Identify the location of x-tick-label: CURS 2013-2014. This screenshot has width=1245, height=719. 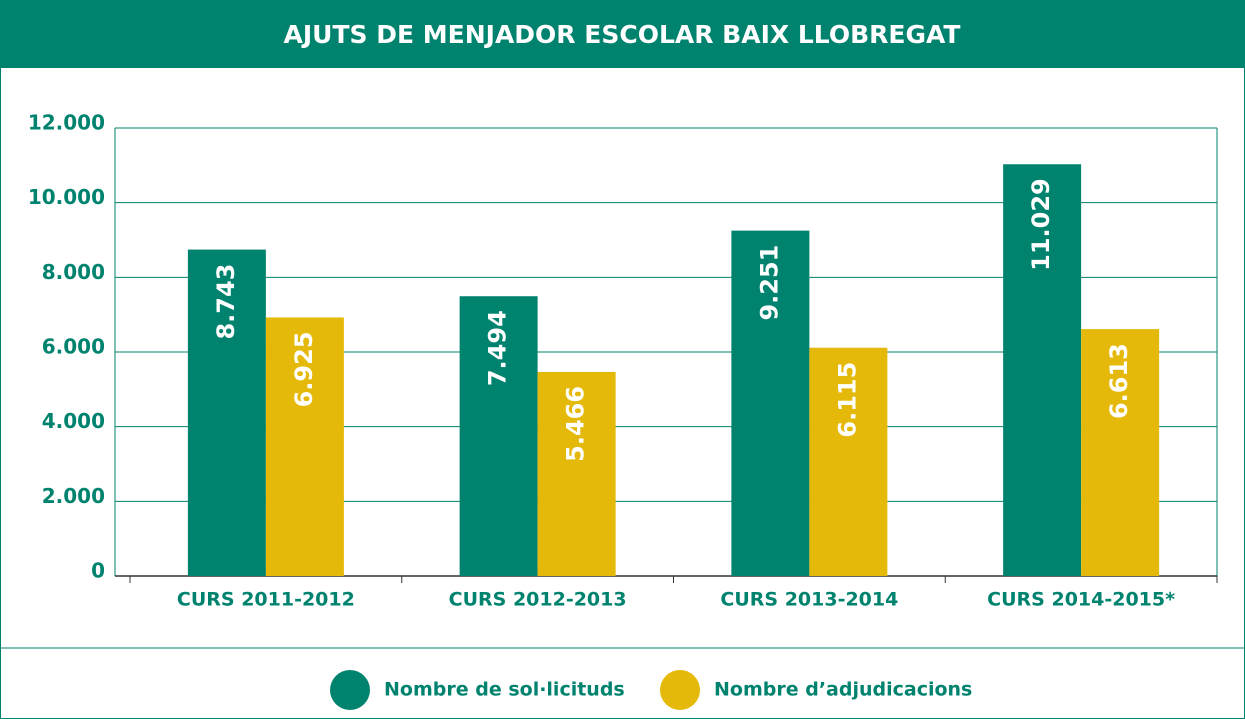
(809, 600).